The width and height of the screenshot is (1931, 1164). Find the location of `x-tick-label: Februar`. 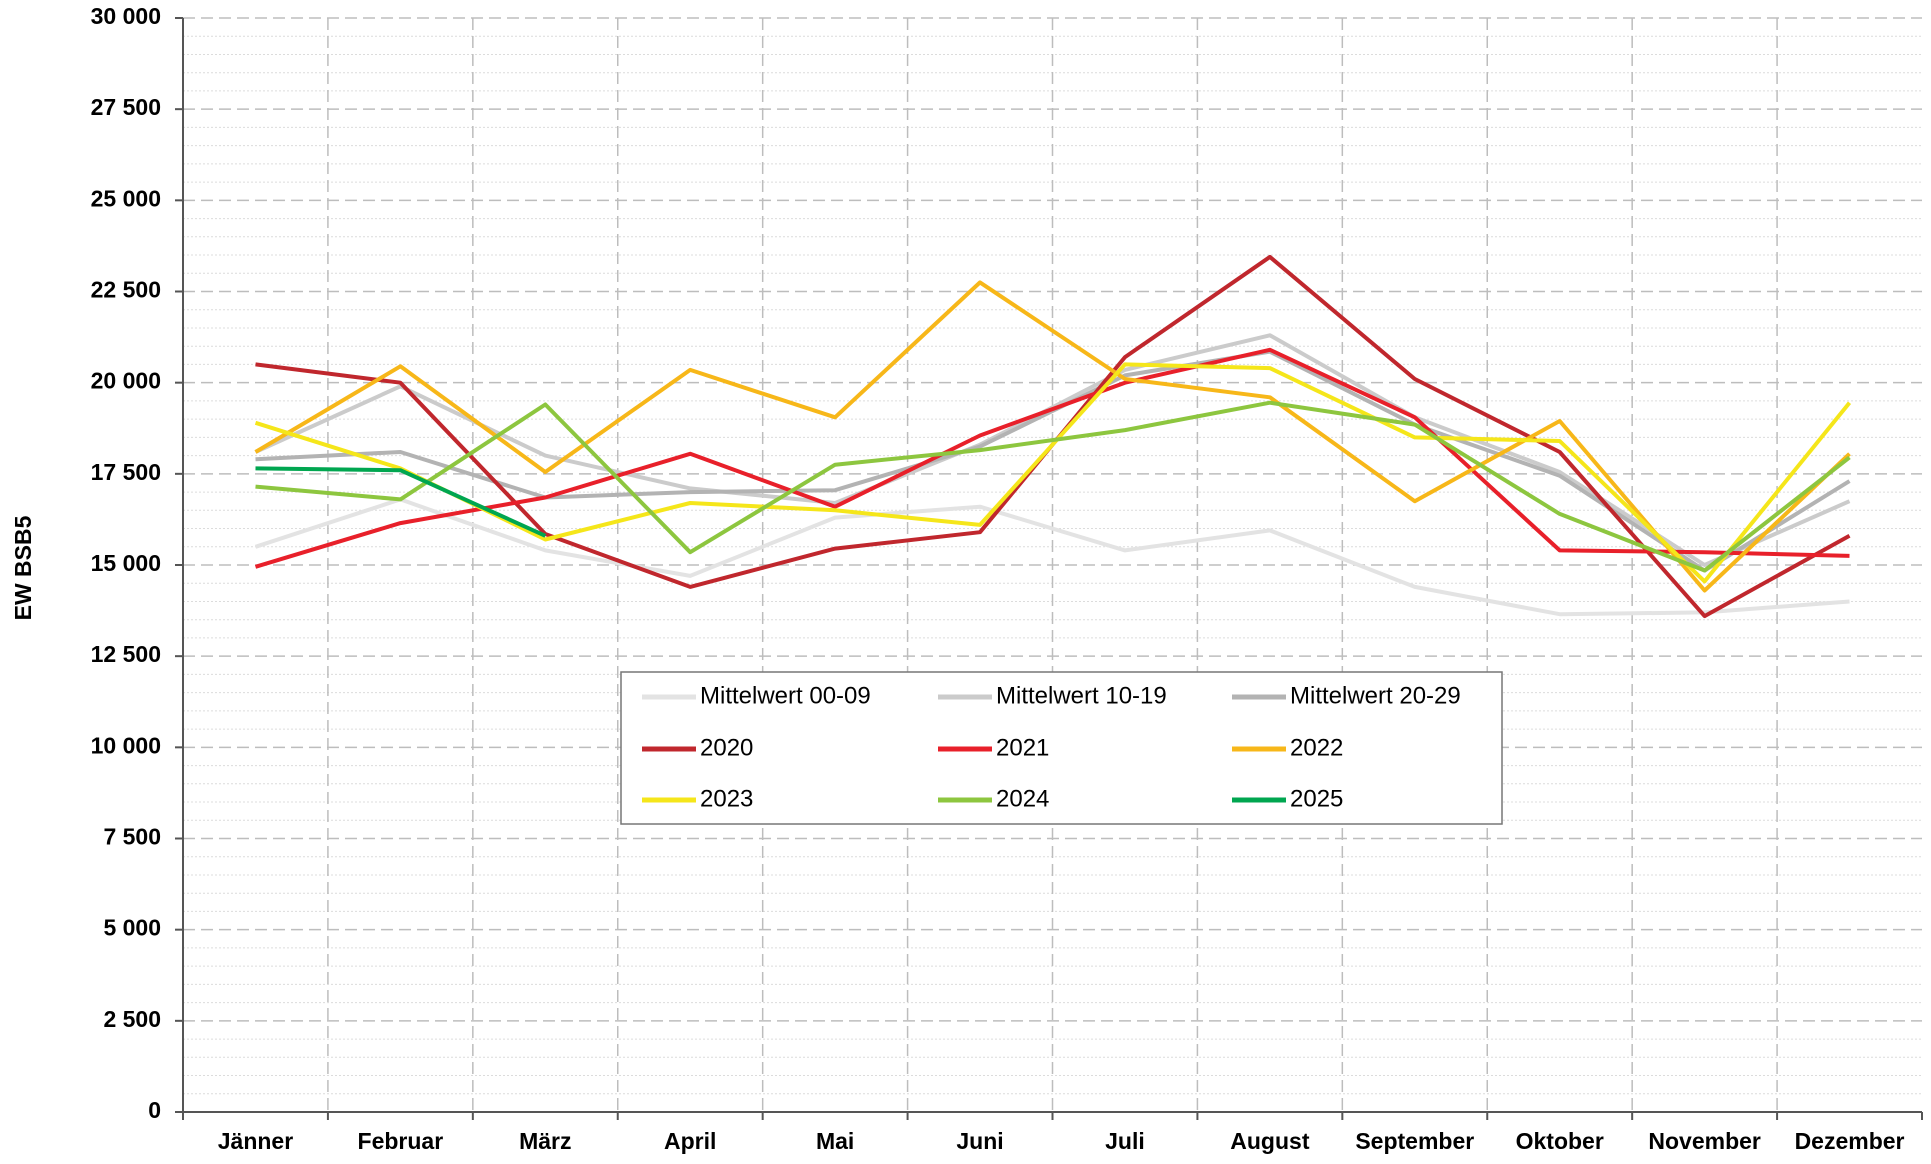

x-tick-label: Februar is located at coordinates (401, 1141).